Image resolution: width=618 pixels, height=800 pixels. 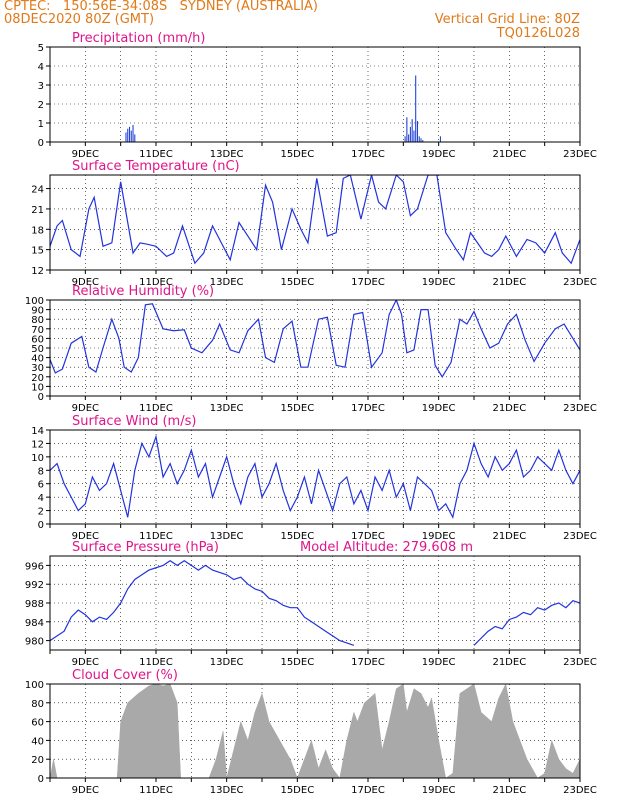 What do you see at coordinates (507, 19) in the screenshot?
I see `header-vertical-grid: Vertical Grid Line: 80Z` at bounding box center [507, 19].